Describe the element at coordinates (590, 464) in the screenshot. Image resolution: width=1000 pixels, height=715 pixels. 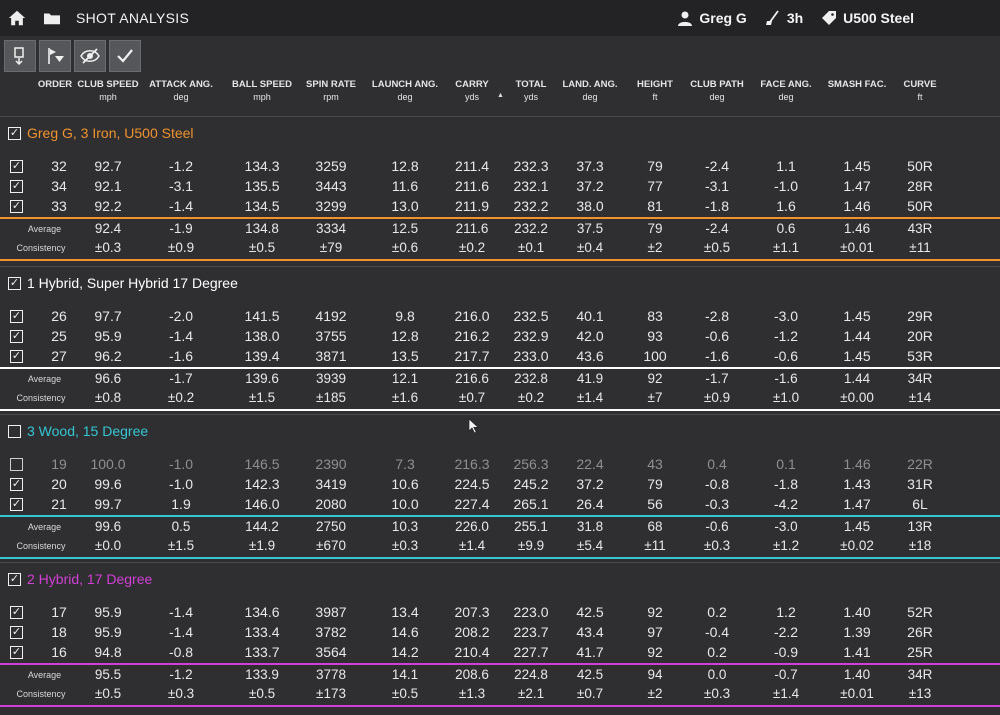
I see `shot-cell: 22.4` at that location.